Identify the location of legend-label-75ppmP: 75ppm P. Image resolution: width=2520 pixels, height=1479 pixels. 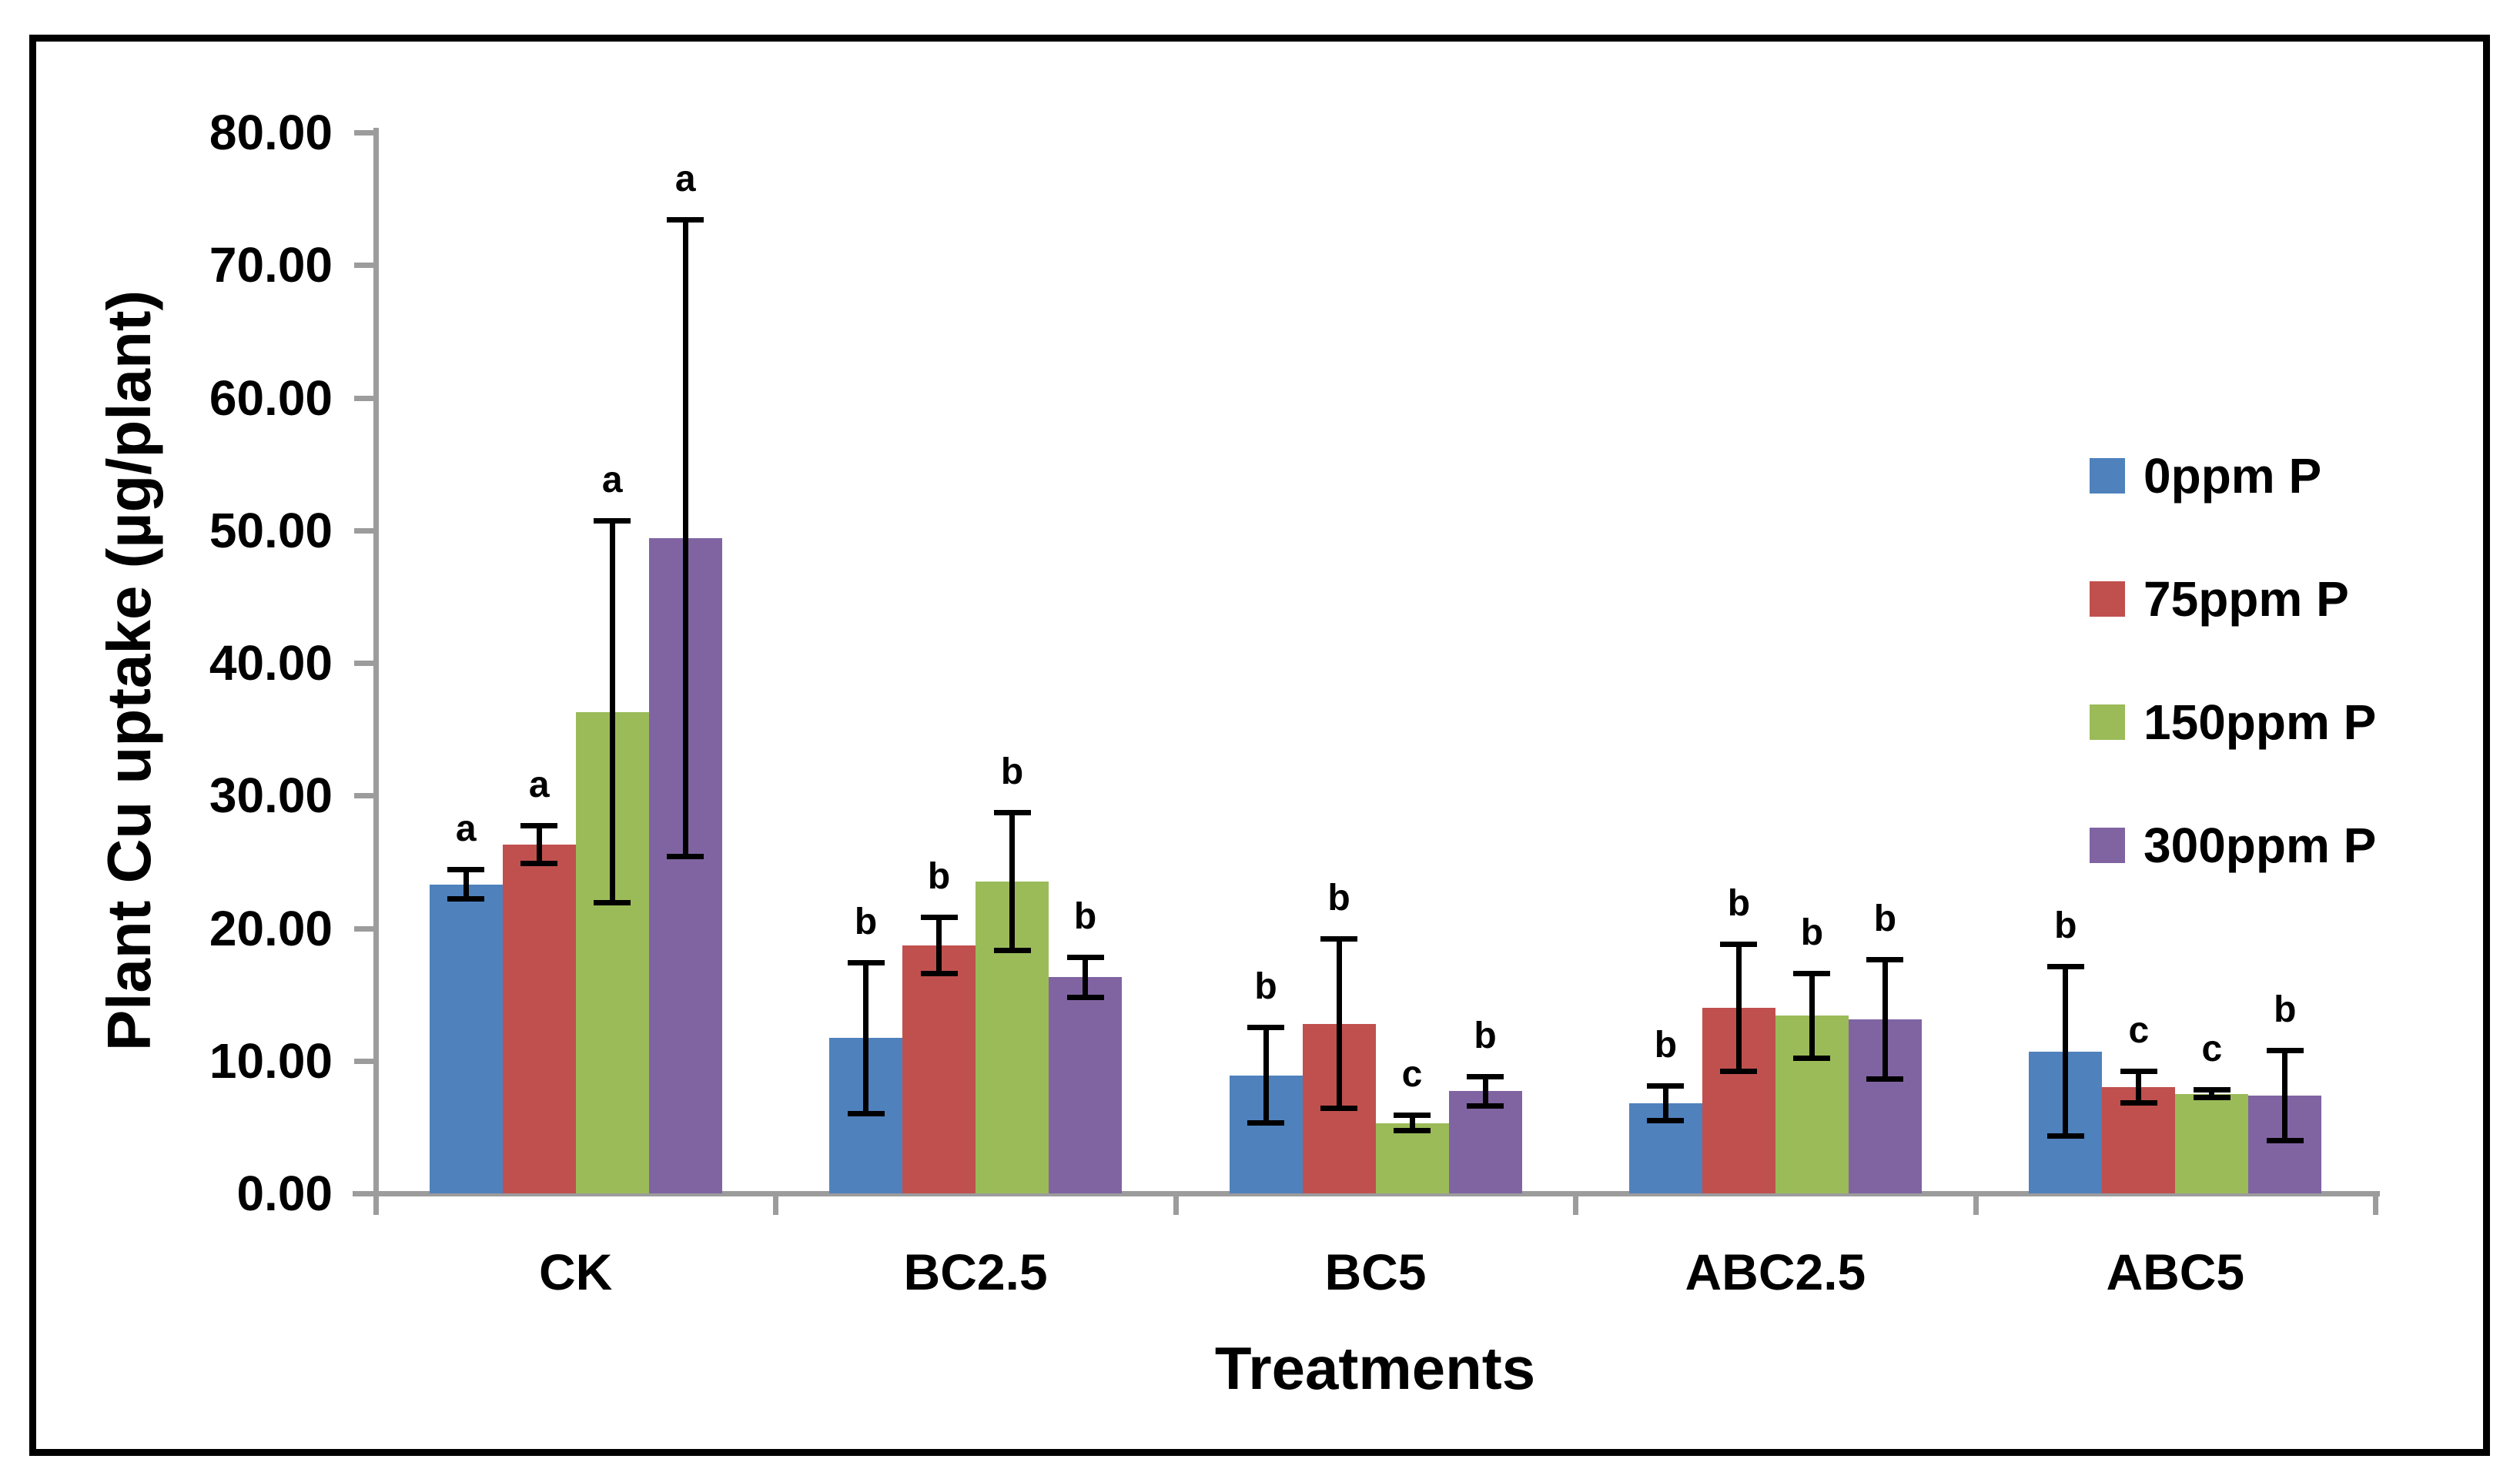
(2246, 599).